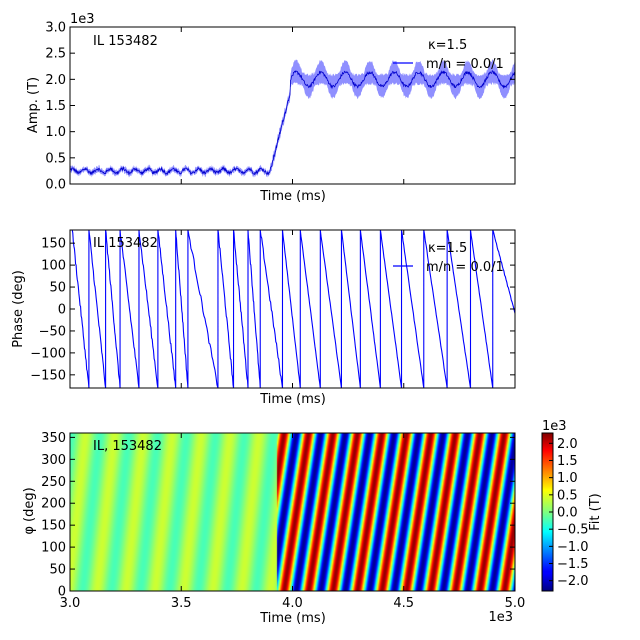 This screenshot has width=640, height=640. I want to click on phase-ytick-label-4: 50, so click(57, 288).